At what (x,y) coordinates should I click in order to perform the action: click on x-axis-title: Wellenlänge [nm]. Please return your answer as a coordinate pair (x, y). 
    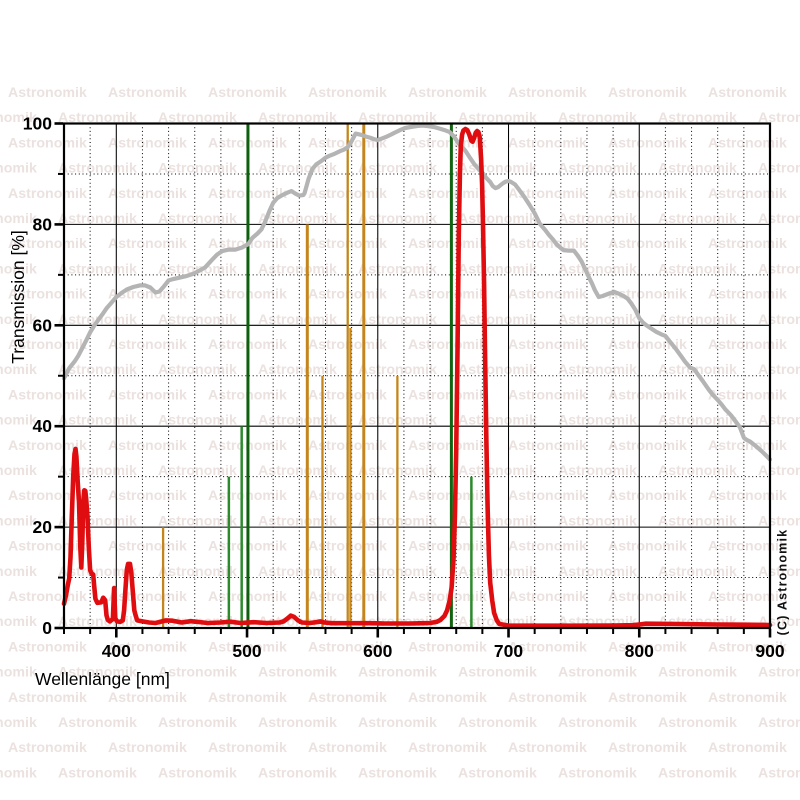
    Looking at the image, I should click on (102, 679).